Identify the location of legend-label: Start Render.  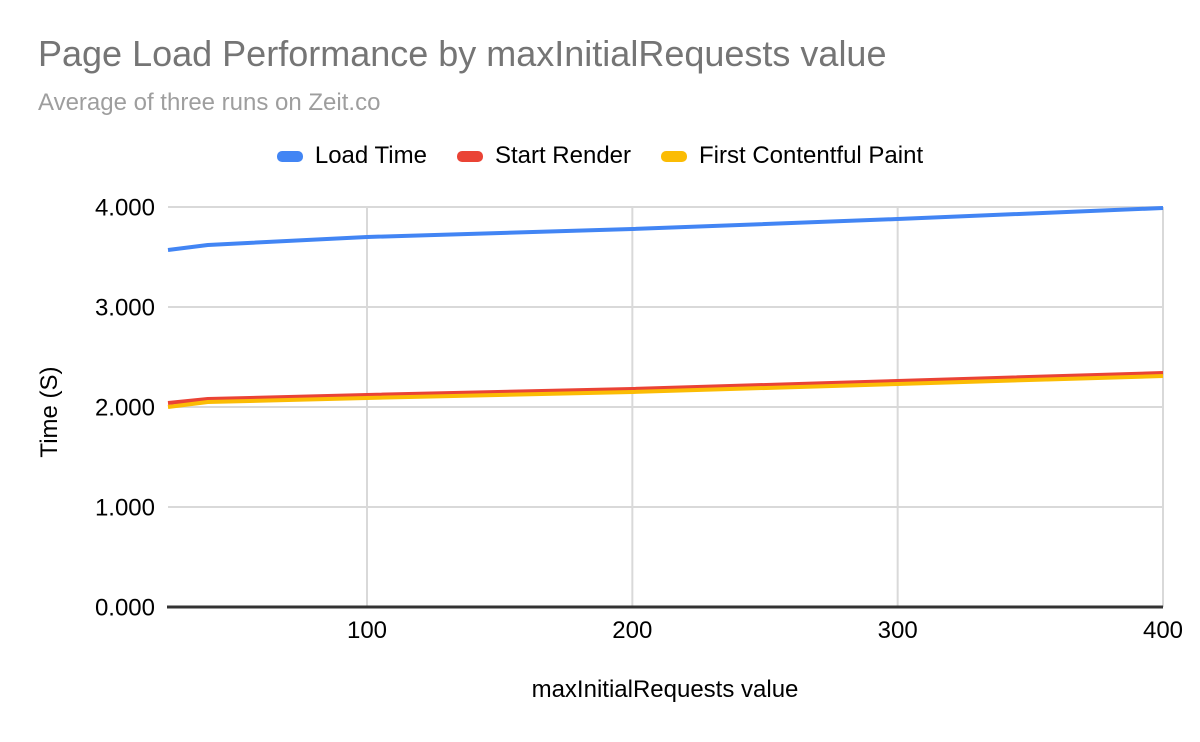
(563, 155).